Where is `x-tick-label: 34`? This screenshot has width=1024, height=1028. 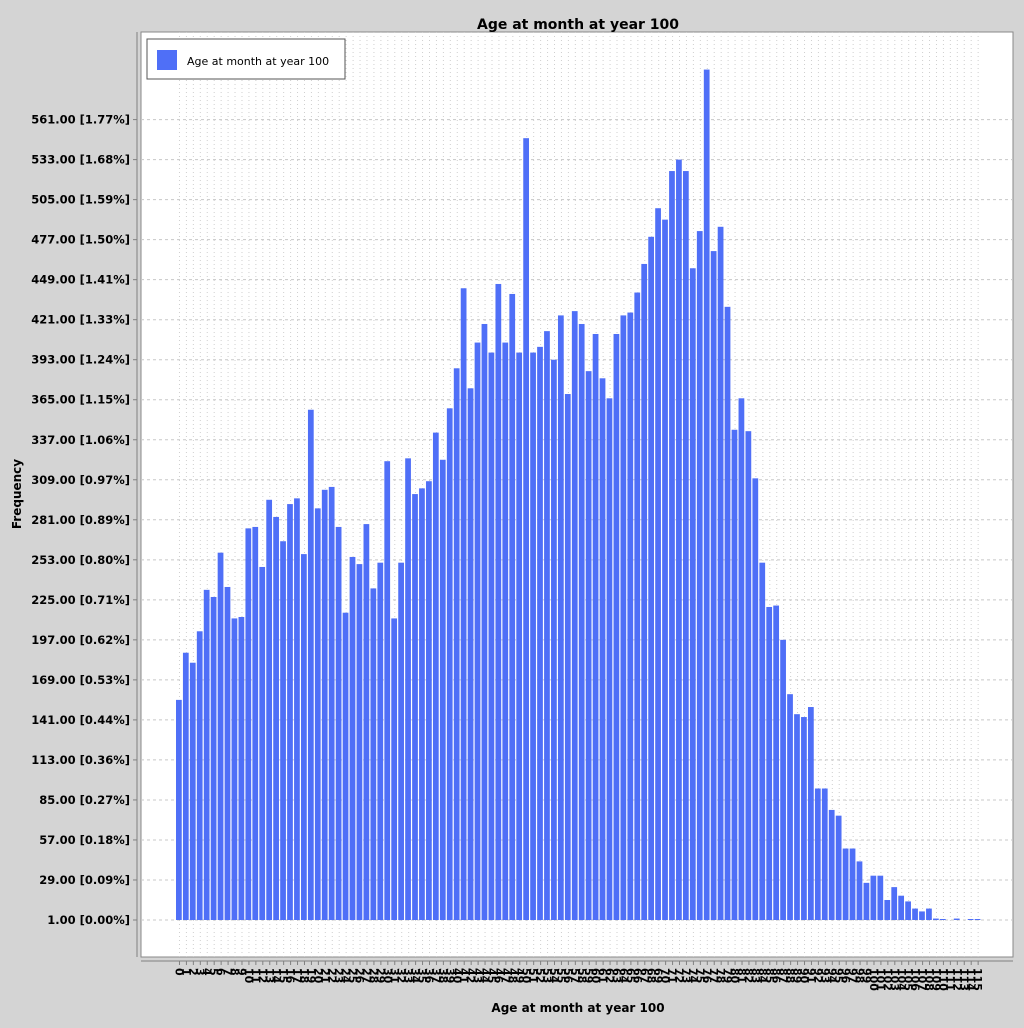 x-tick-label: 34 is located at coordinates (415, 976).